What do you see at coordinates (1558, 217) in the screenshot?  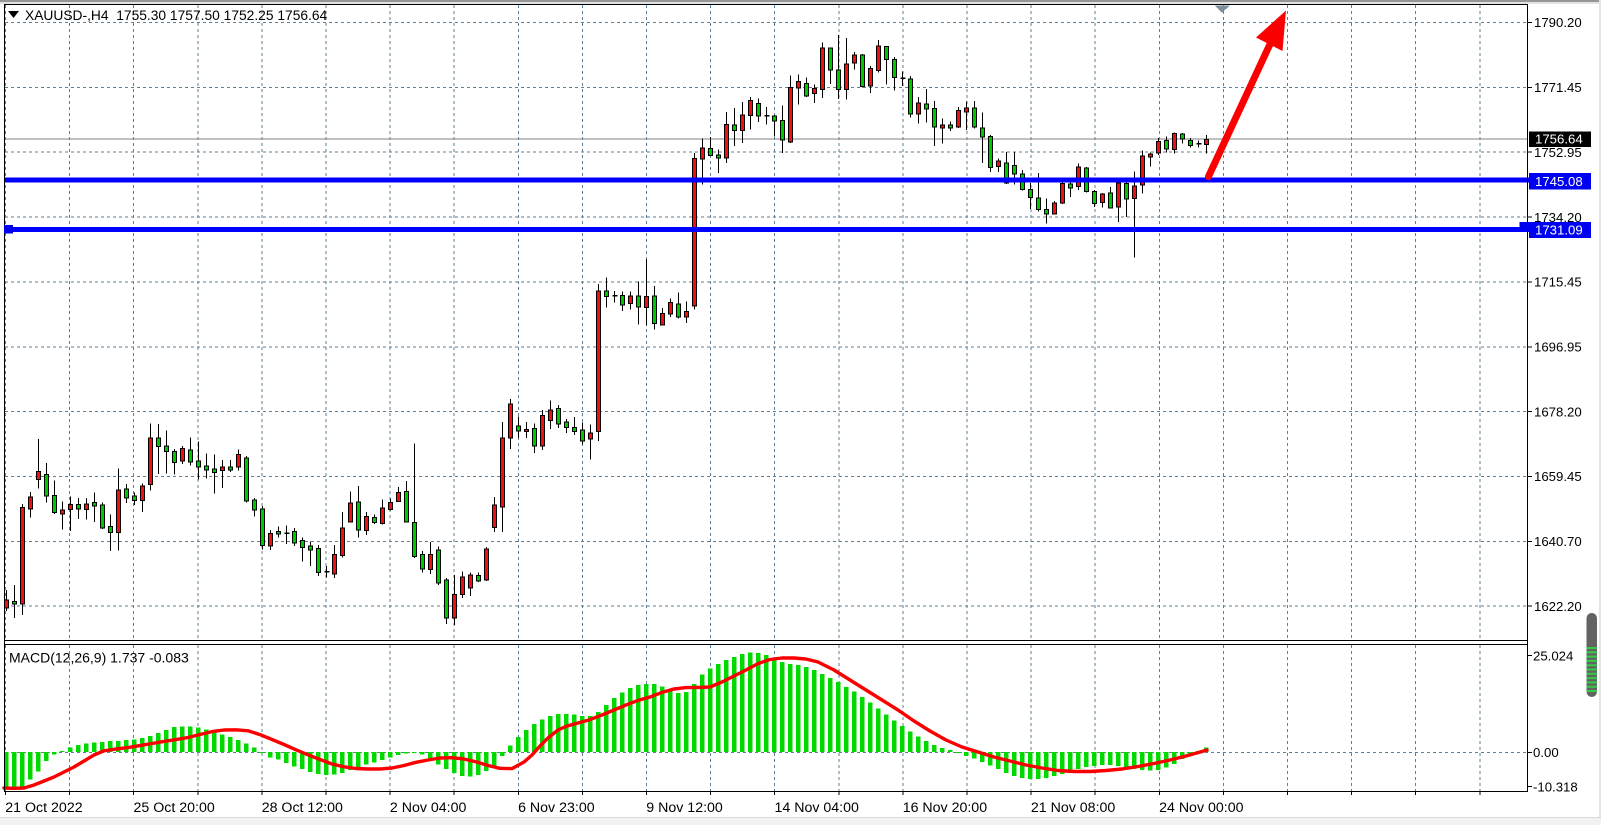 I see `svg-text: 1734.20` at bounding box center [1558, 217].